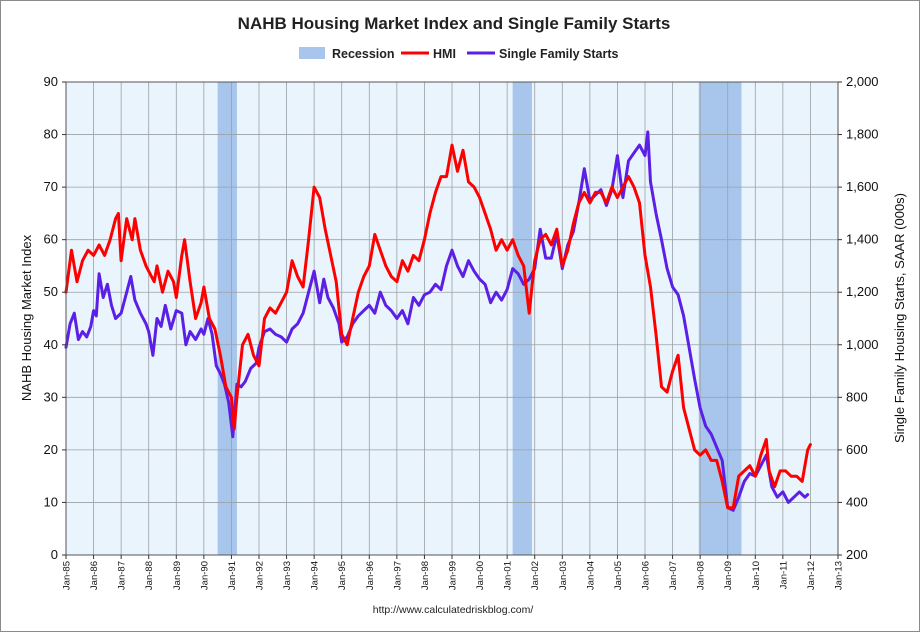  Describe the element at coordinates (149, 575) in the screenshot. I see `x-tick-label: Jan-88` at that location.